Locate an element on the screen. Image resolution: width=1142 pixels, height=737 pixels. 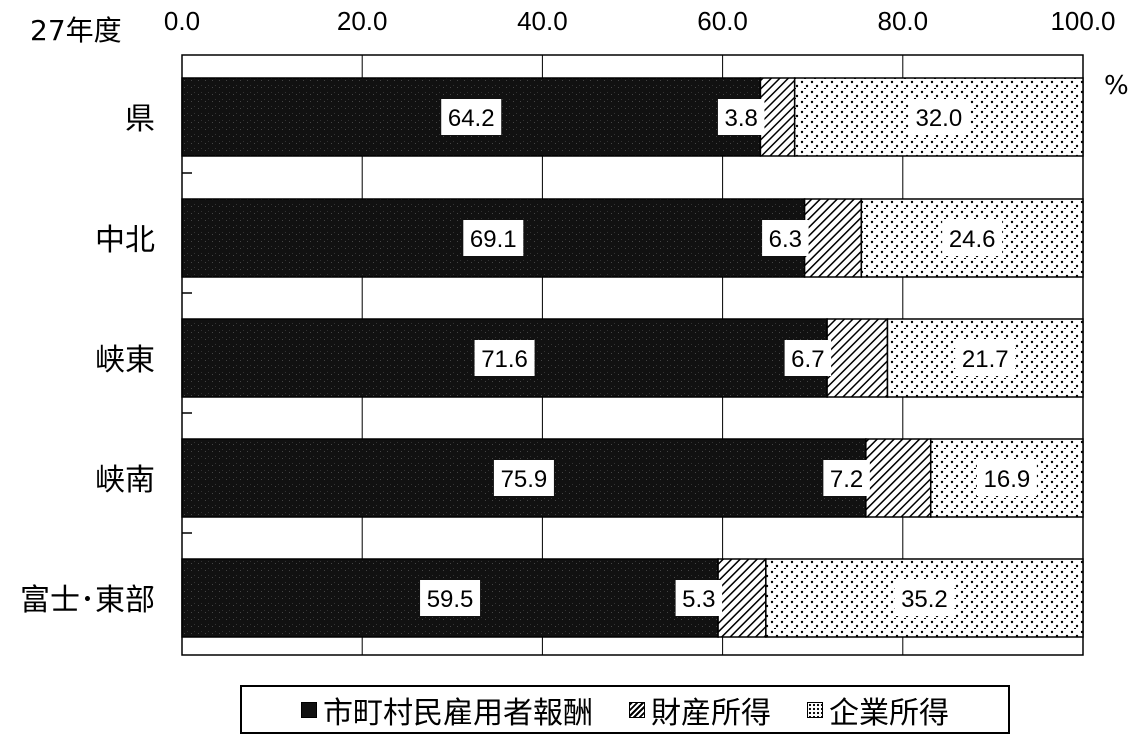
data-label: 69.1 is located at coordinates (493, 239).